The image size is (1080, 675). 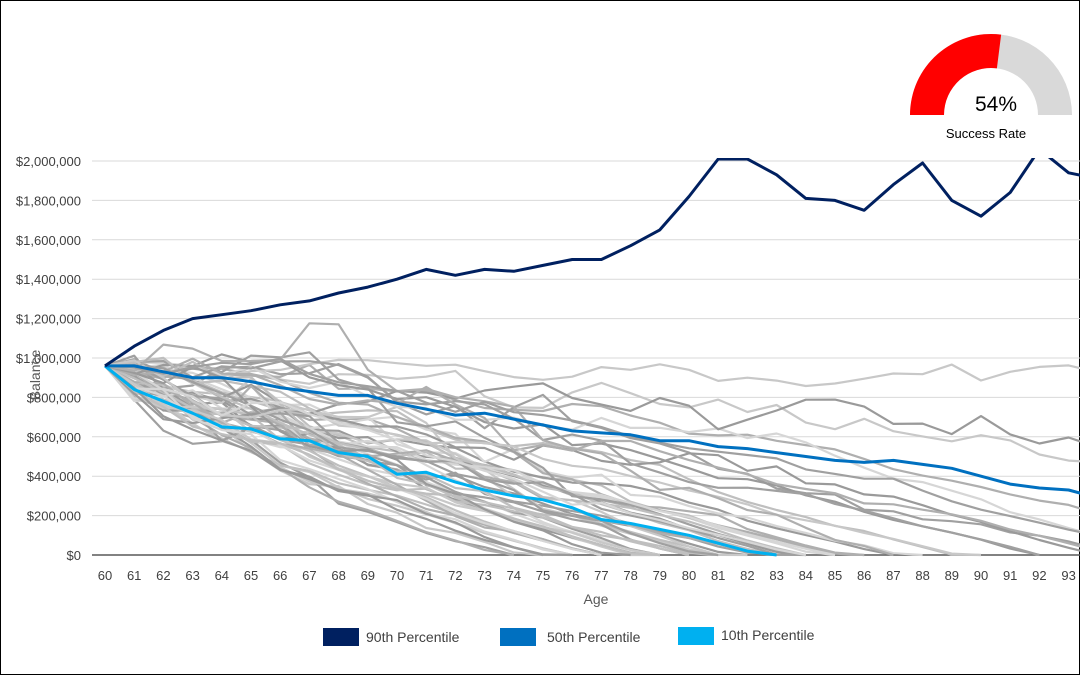 I want to click on y-tick-label: $400,000, so click(x=54, y=476).